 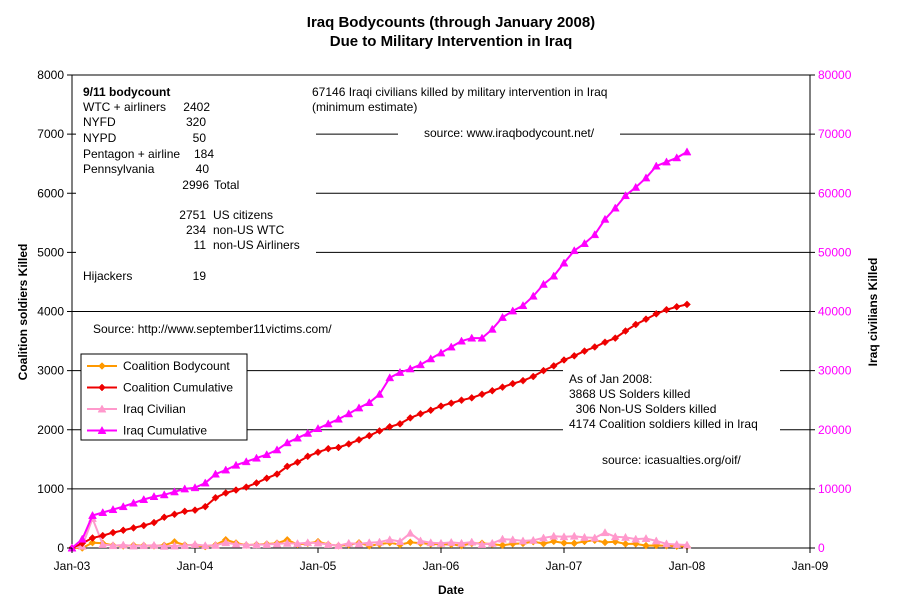 I want to click on asof-line: As of Jan 2008:, so click(x=610, y=379).